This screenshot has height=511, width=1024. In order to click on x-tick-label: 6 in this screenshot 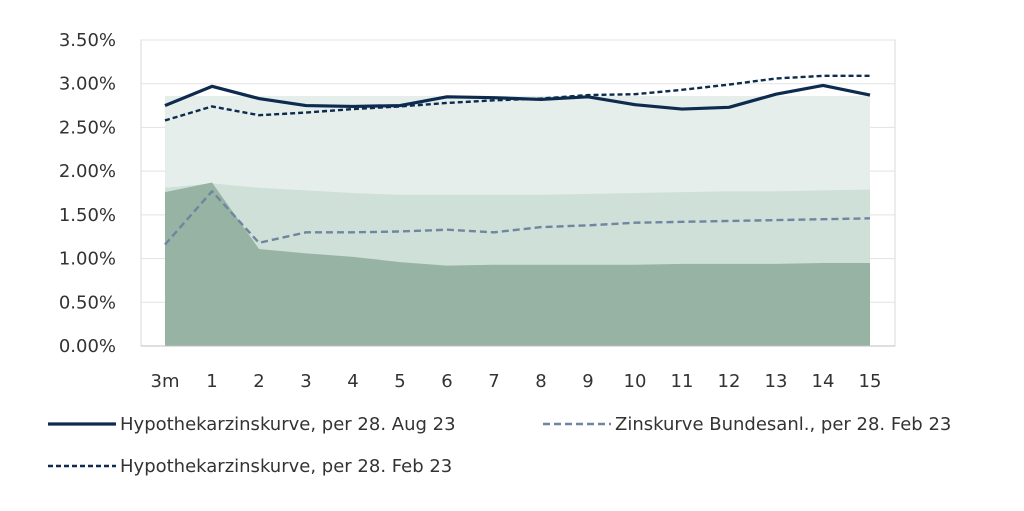, I will do `click(446, 381)`.